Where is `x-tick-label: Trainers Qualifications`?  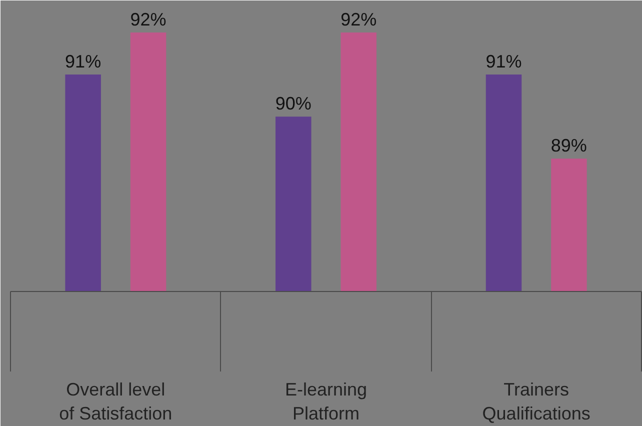 x-tick-label: Trainers Qualifications is located at coordinates (536, 402).